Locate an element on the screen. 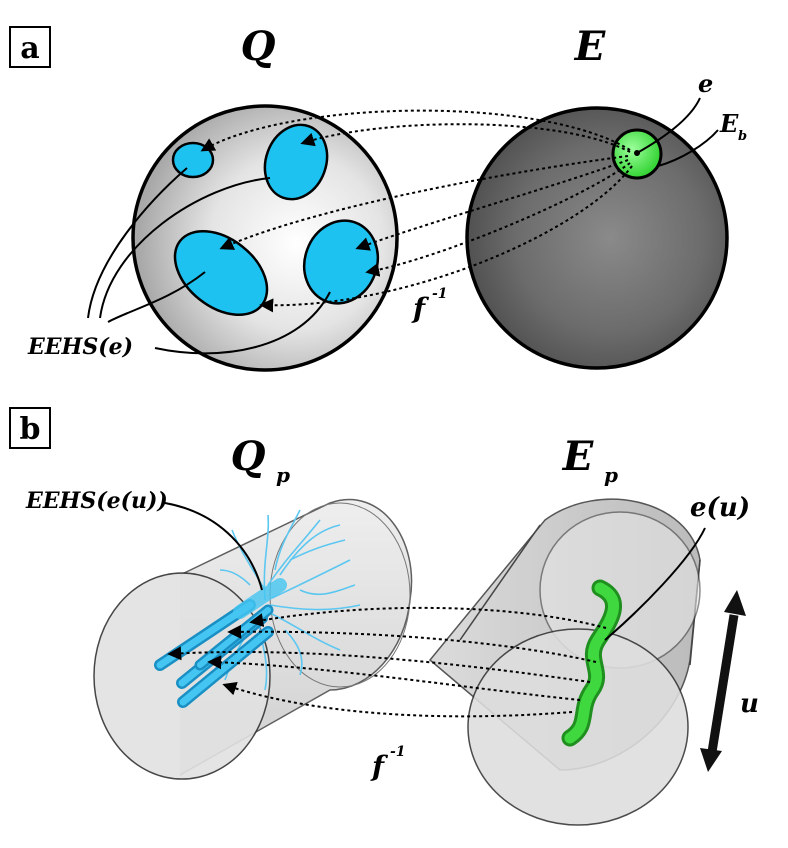 Image resolution: width=788 pixels, height=848 pixels. leader-eehs-eu is located at coordinates (213, 546).